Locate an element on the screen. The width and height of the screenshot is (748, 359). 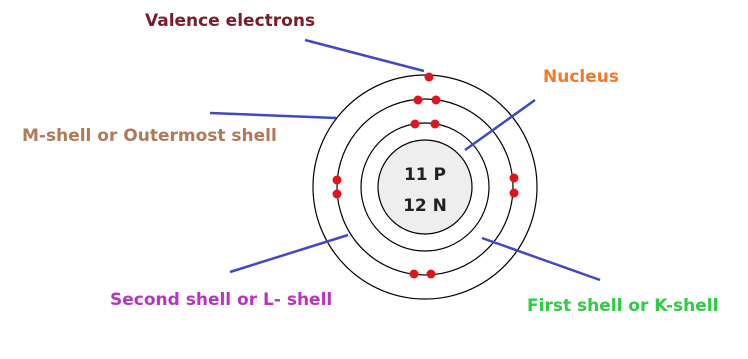
electrons is located at coordinates (425, 175).